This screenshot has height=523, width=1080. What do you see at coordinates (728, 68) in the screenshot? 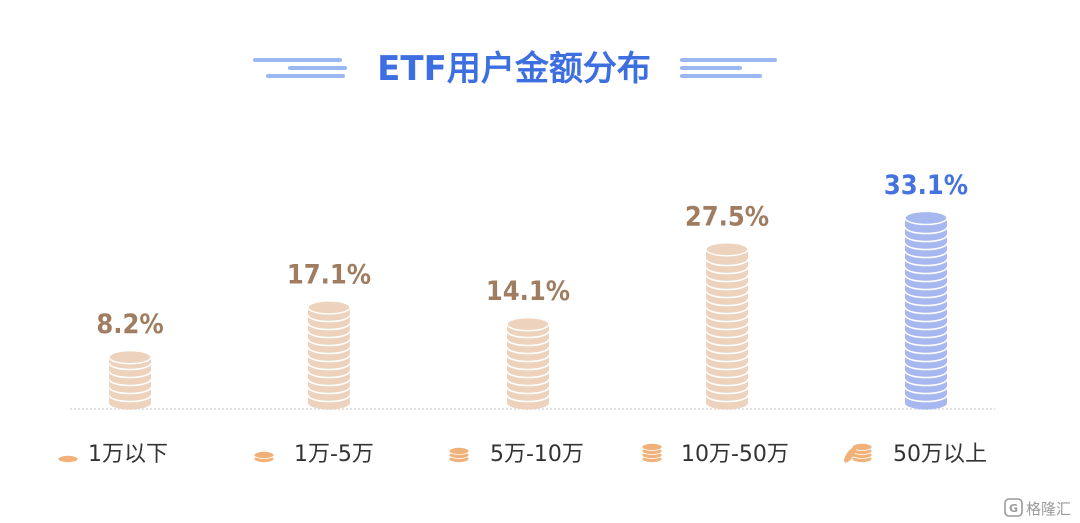
I see `title-decoration-right` at bounding box center [728, 68].